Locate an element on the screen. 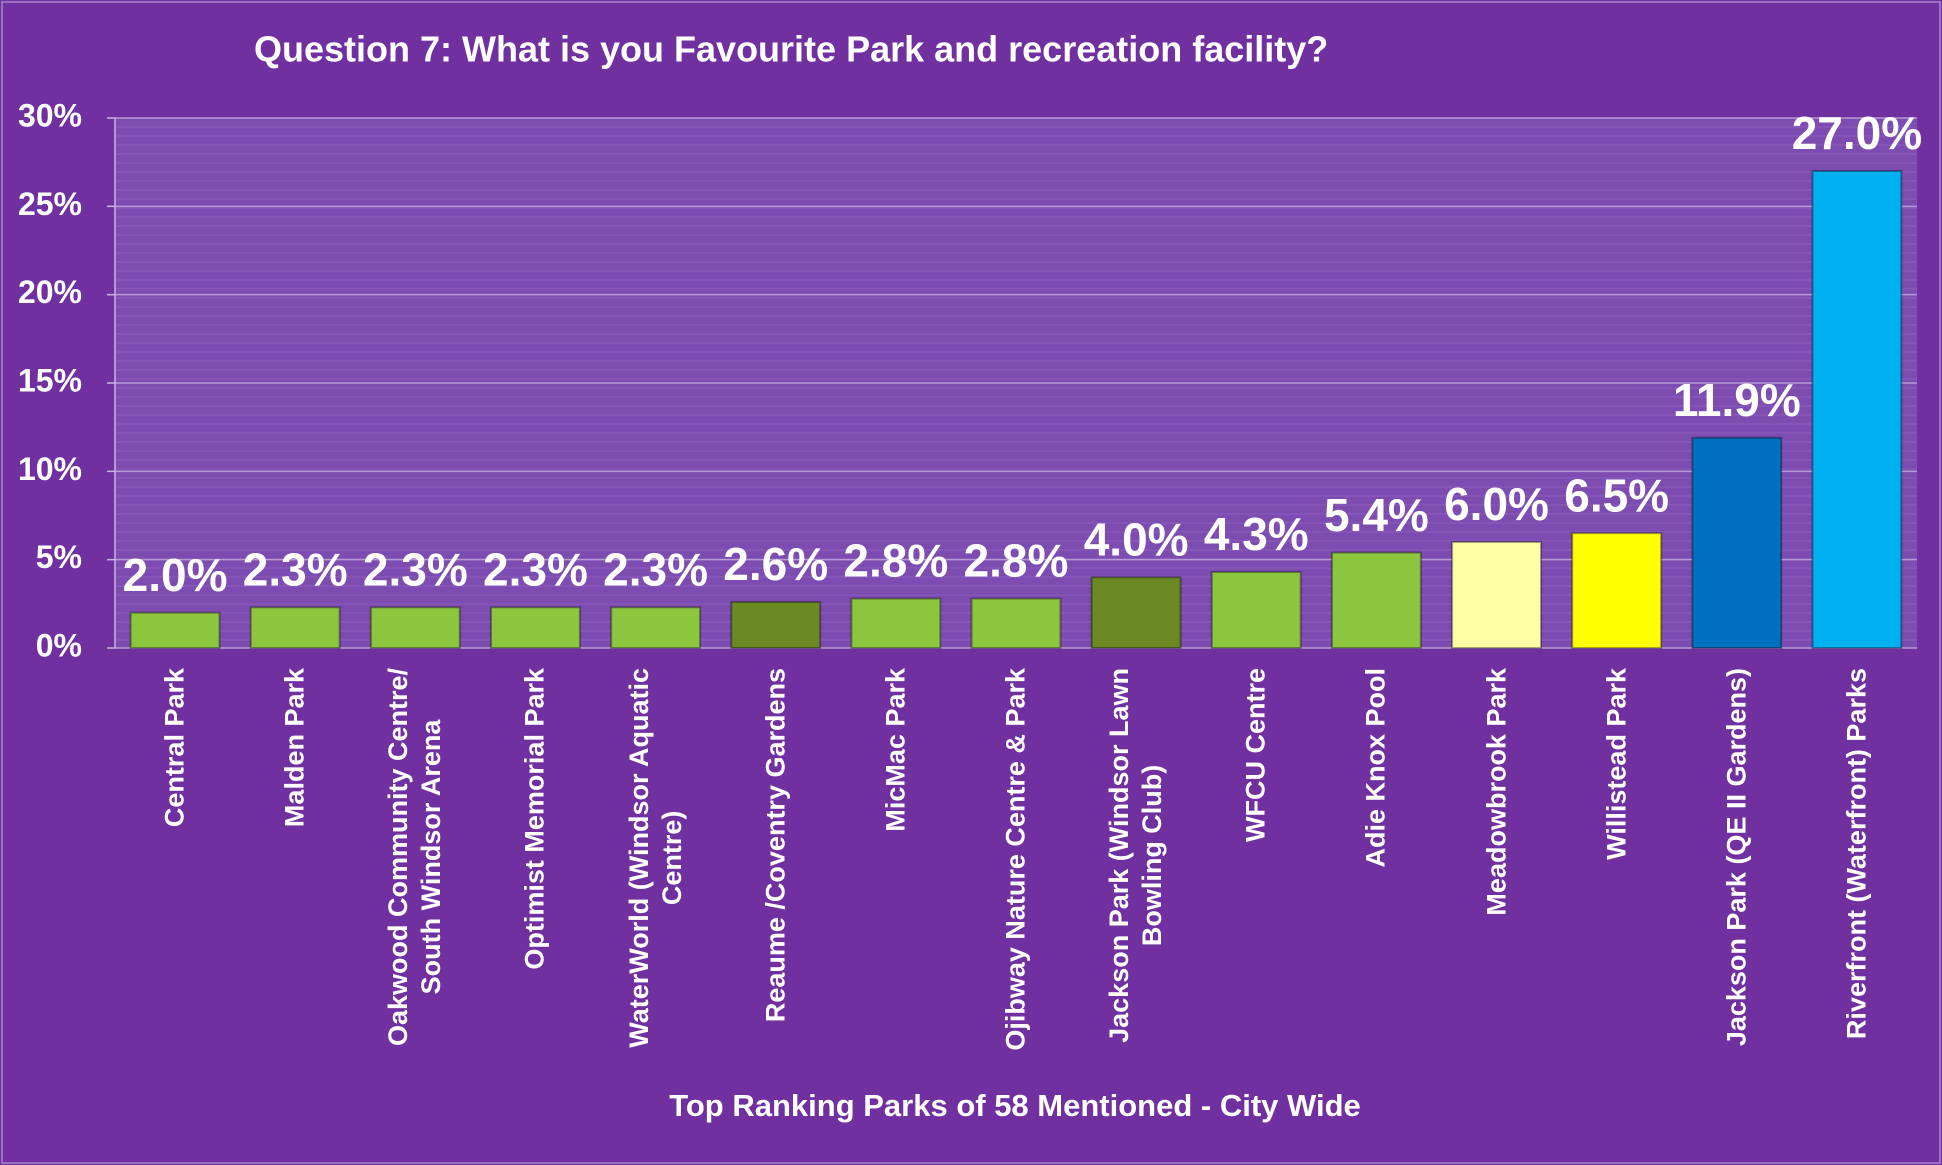 The image size is (1942, 1165). value-label: 6.5% is located at coordinates (1616, 495).